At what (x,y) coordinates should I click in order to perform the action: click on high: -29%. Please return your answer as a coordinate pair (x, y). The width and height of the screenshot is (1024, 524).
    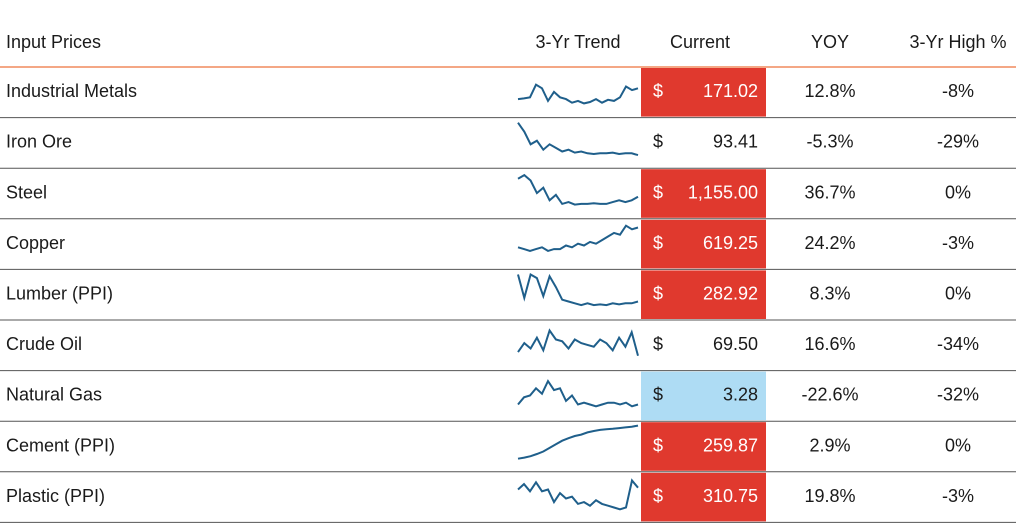
    Looking at the image, I should click on (958, 142).